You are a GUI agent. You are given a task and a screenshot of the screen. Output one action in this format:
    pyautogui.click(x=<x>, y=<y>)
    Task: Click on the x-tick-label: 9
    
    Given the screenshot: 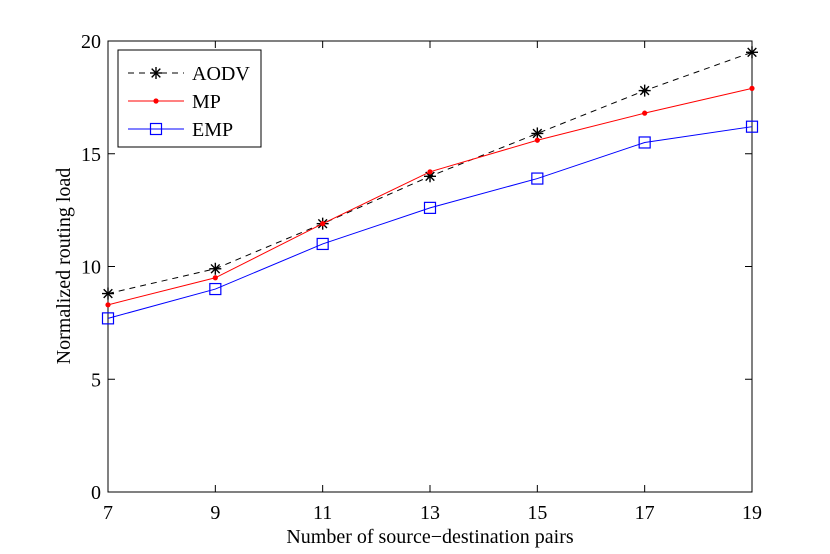 What is the action you would take?
    pyautogui.click(x=215, y=513)
    